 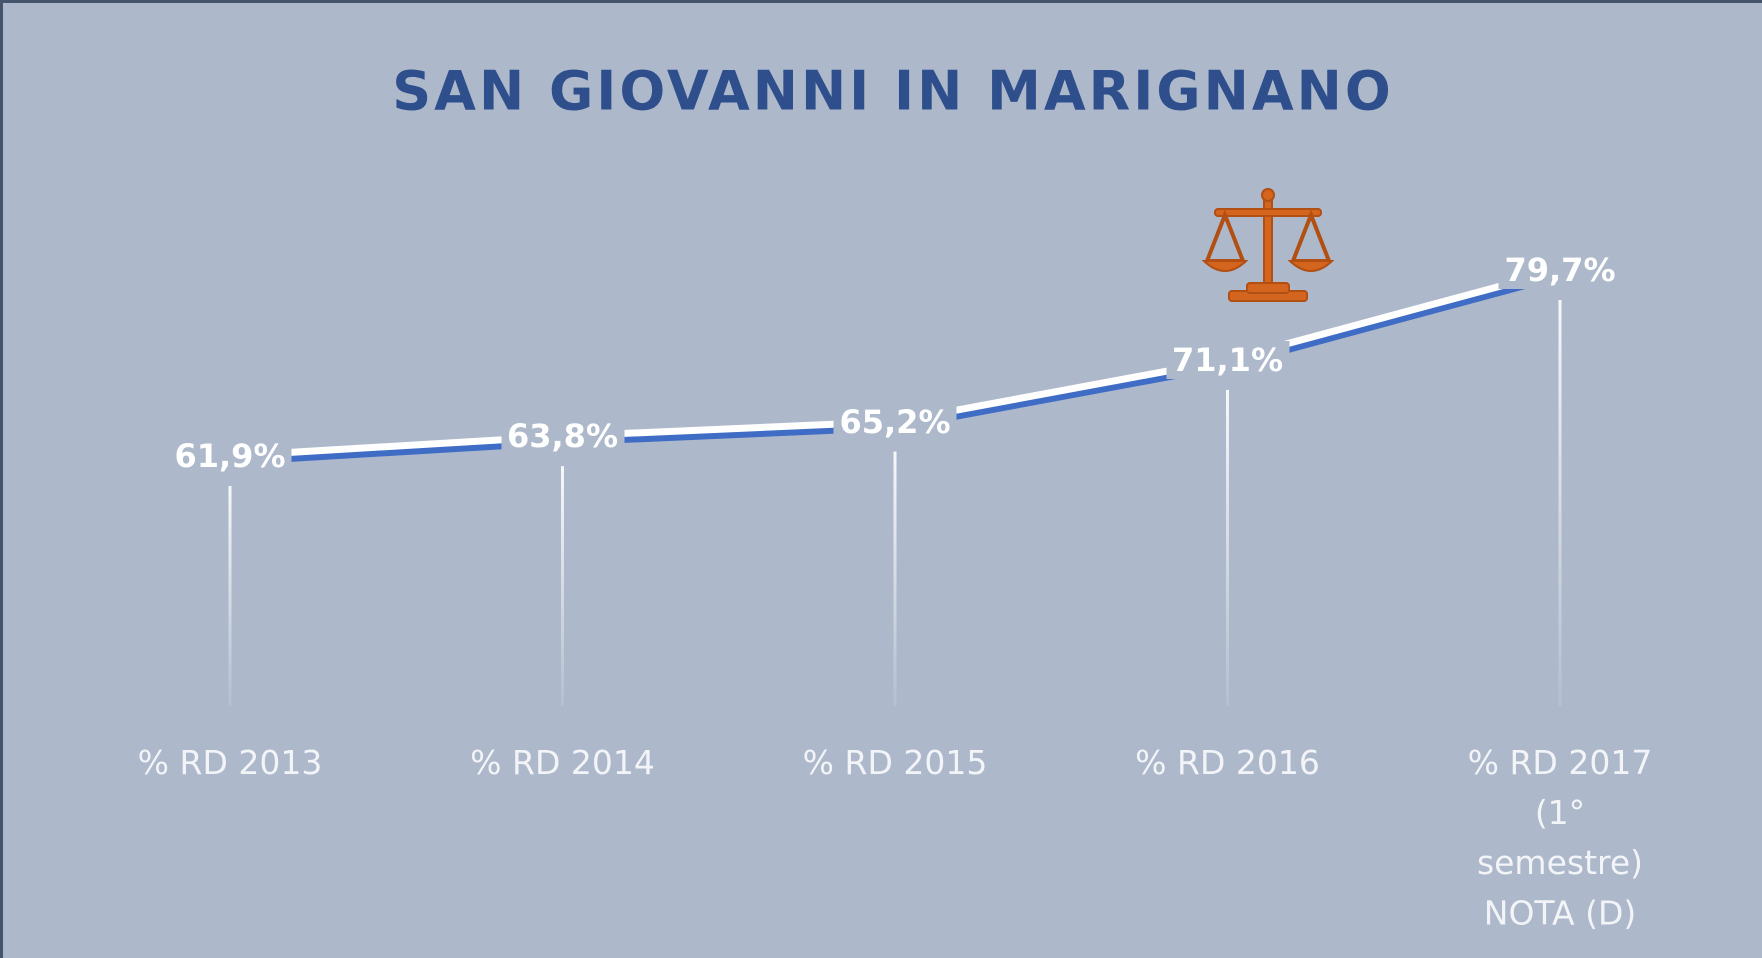 I want to click on chart-title: SAN GIOVANNI IN MARIGNANO, so click(x=893, y=91).